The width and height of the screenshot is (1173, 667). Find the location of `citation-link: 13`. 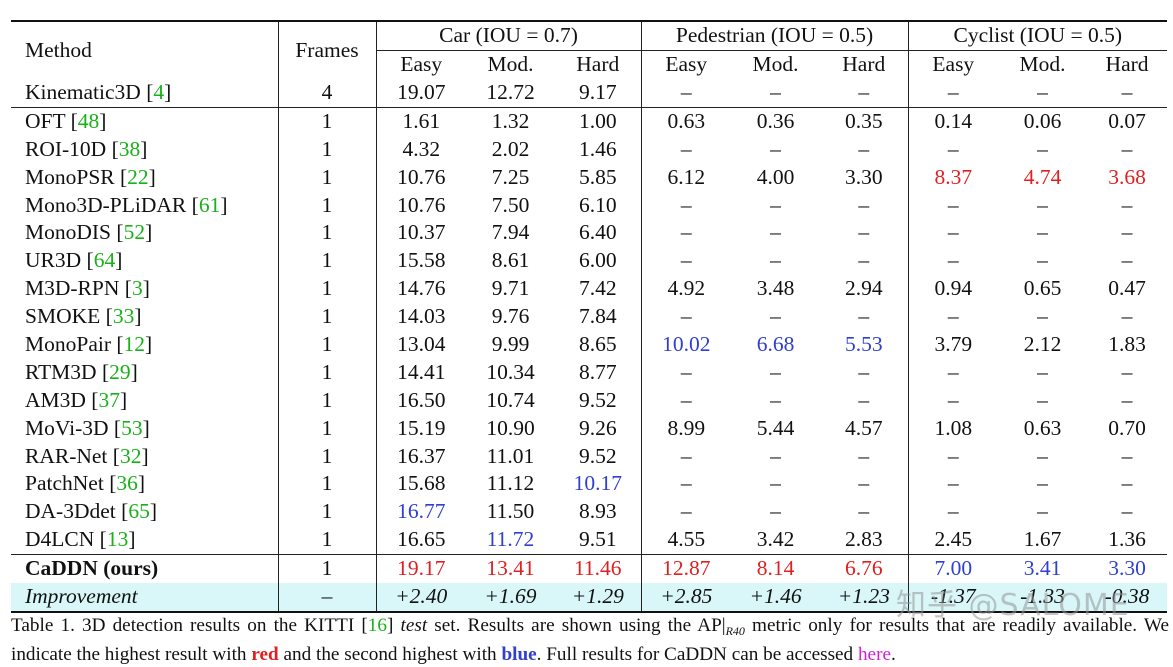

citation-link: 13 is located at coordinates (117, 539).